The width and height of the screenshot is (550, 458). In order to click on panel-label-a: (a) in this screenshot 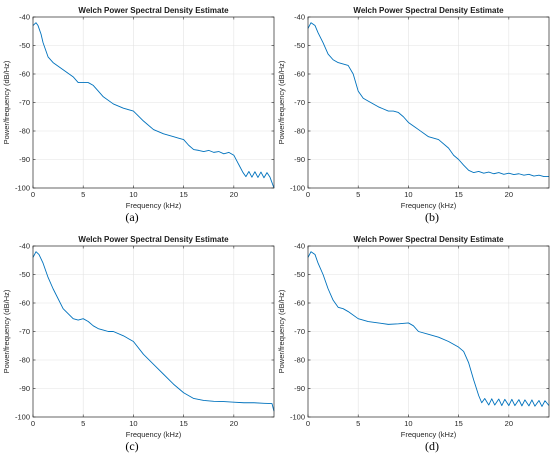, I will do `click(132, 217)`.